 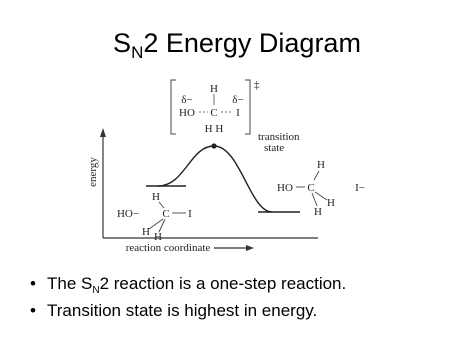 What do you see at coordinates (321, 165) in the screenshot?
I see `p-h-top: H` at bounding box center [321, 165].